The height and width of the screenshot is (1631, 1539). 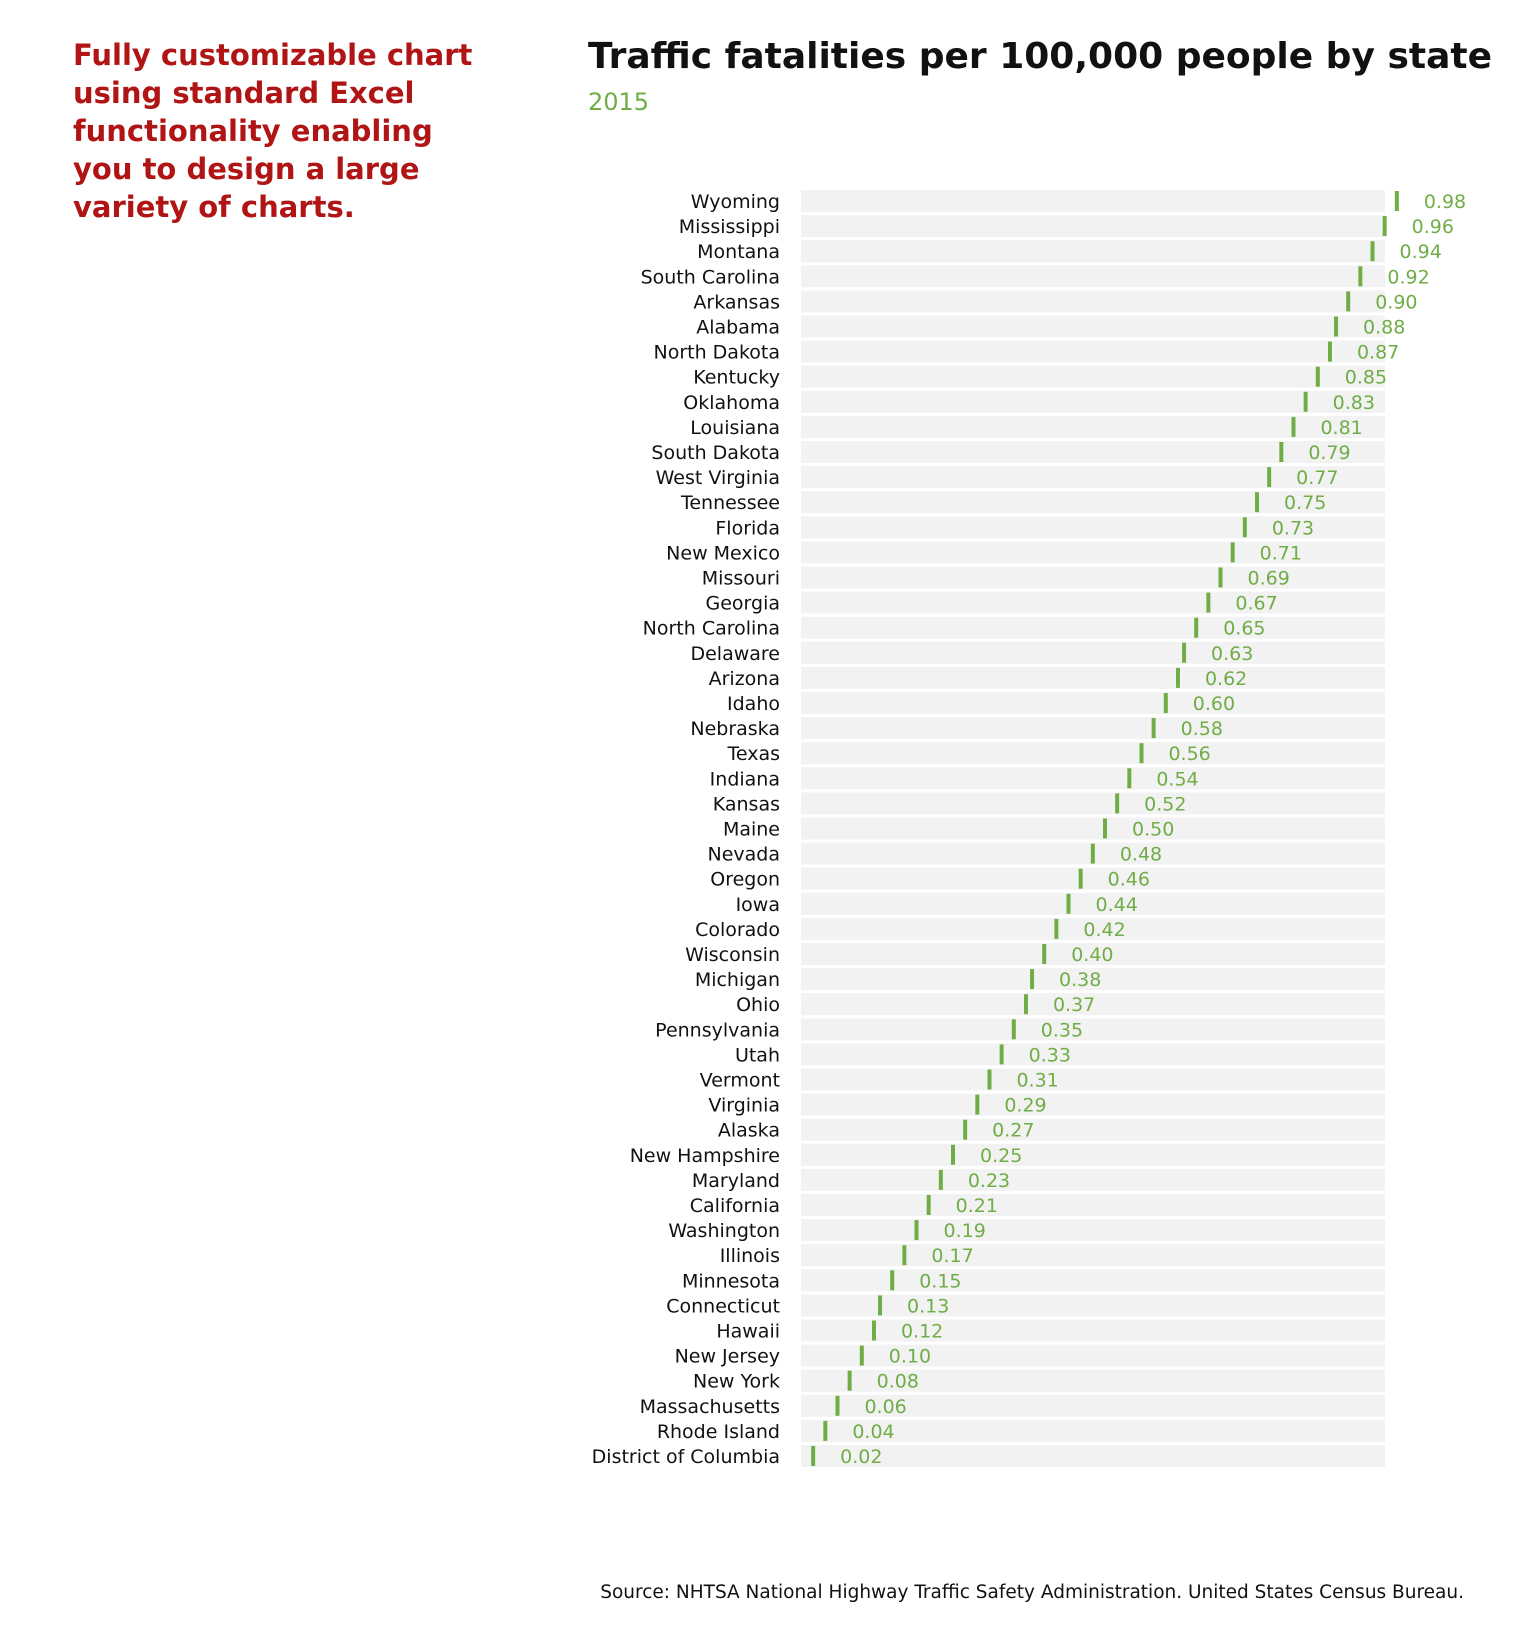 I want to click on category-label: District of Columbia, so click(x=686, y=1457).